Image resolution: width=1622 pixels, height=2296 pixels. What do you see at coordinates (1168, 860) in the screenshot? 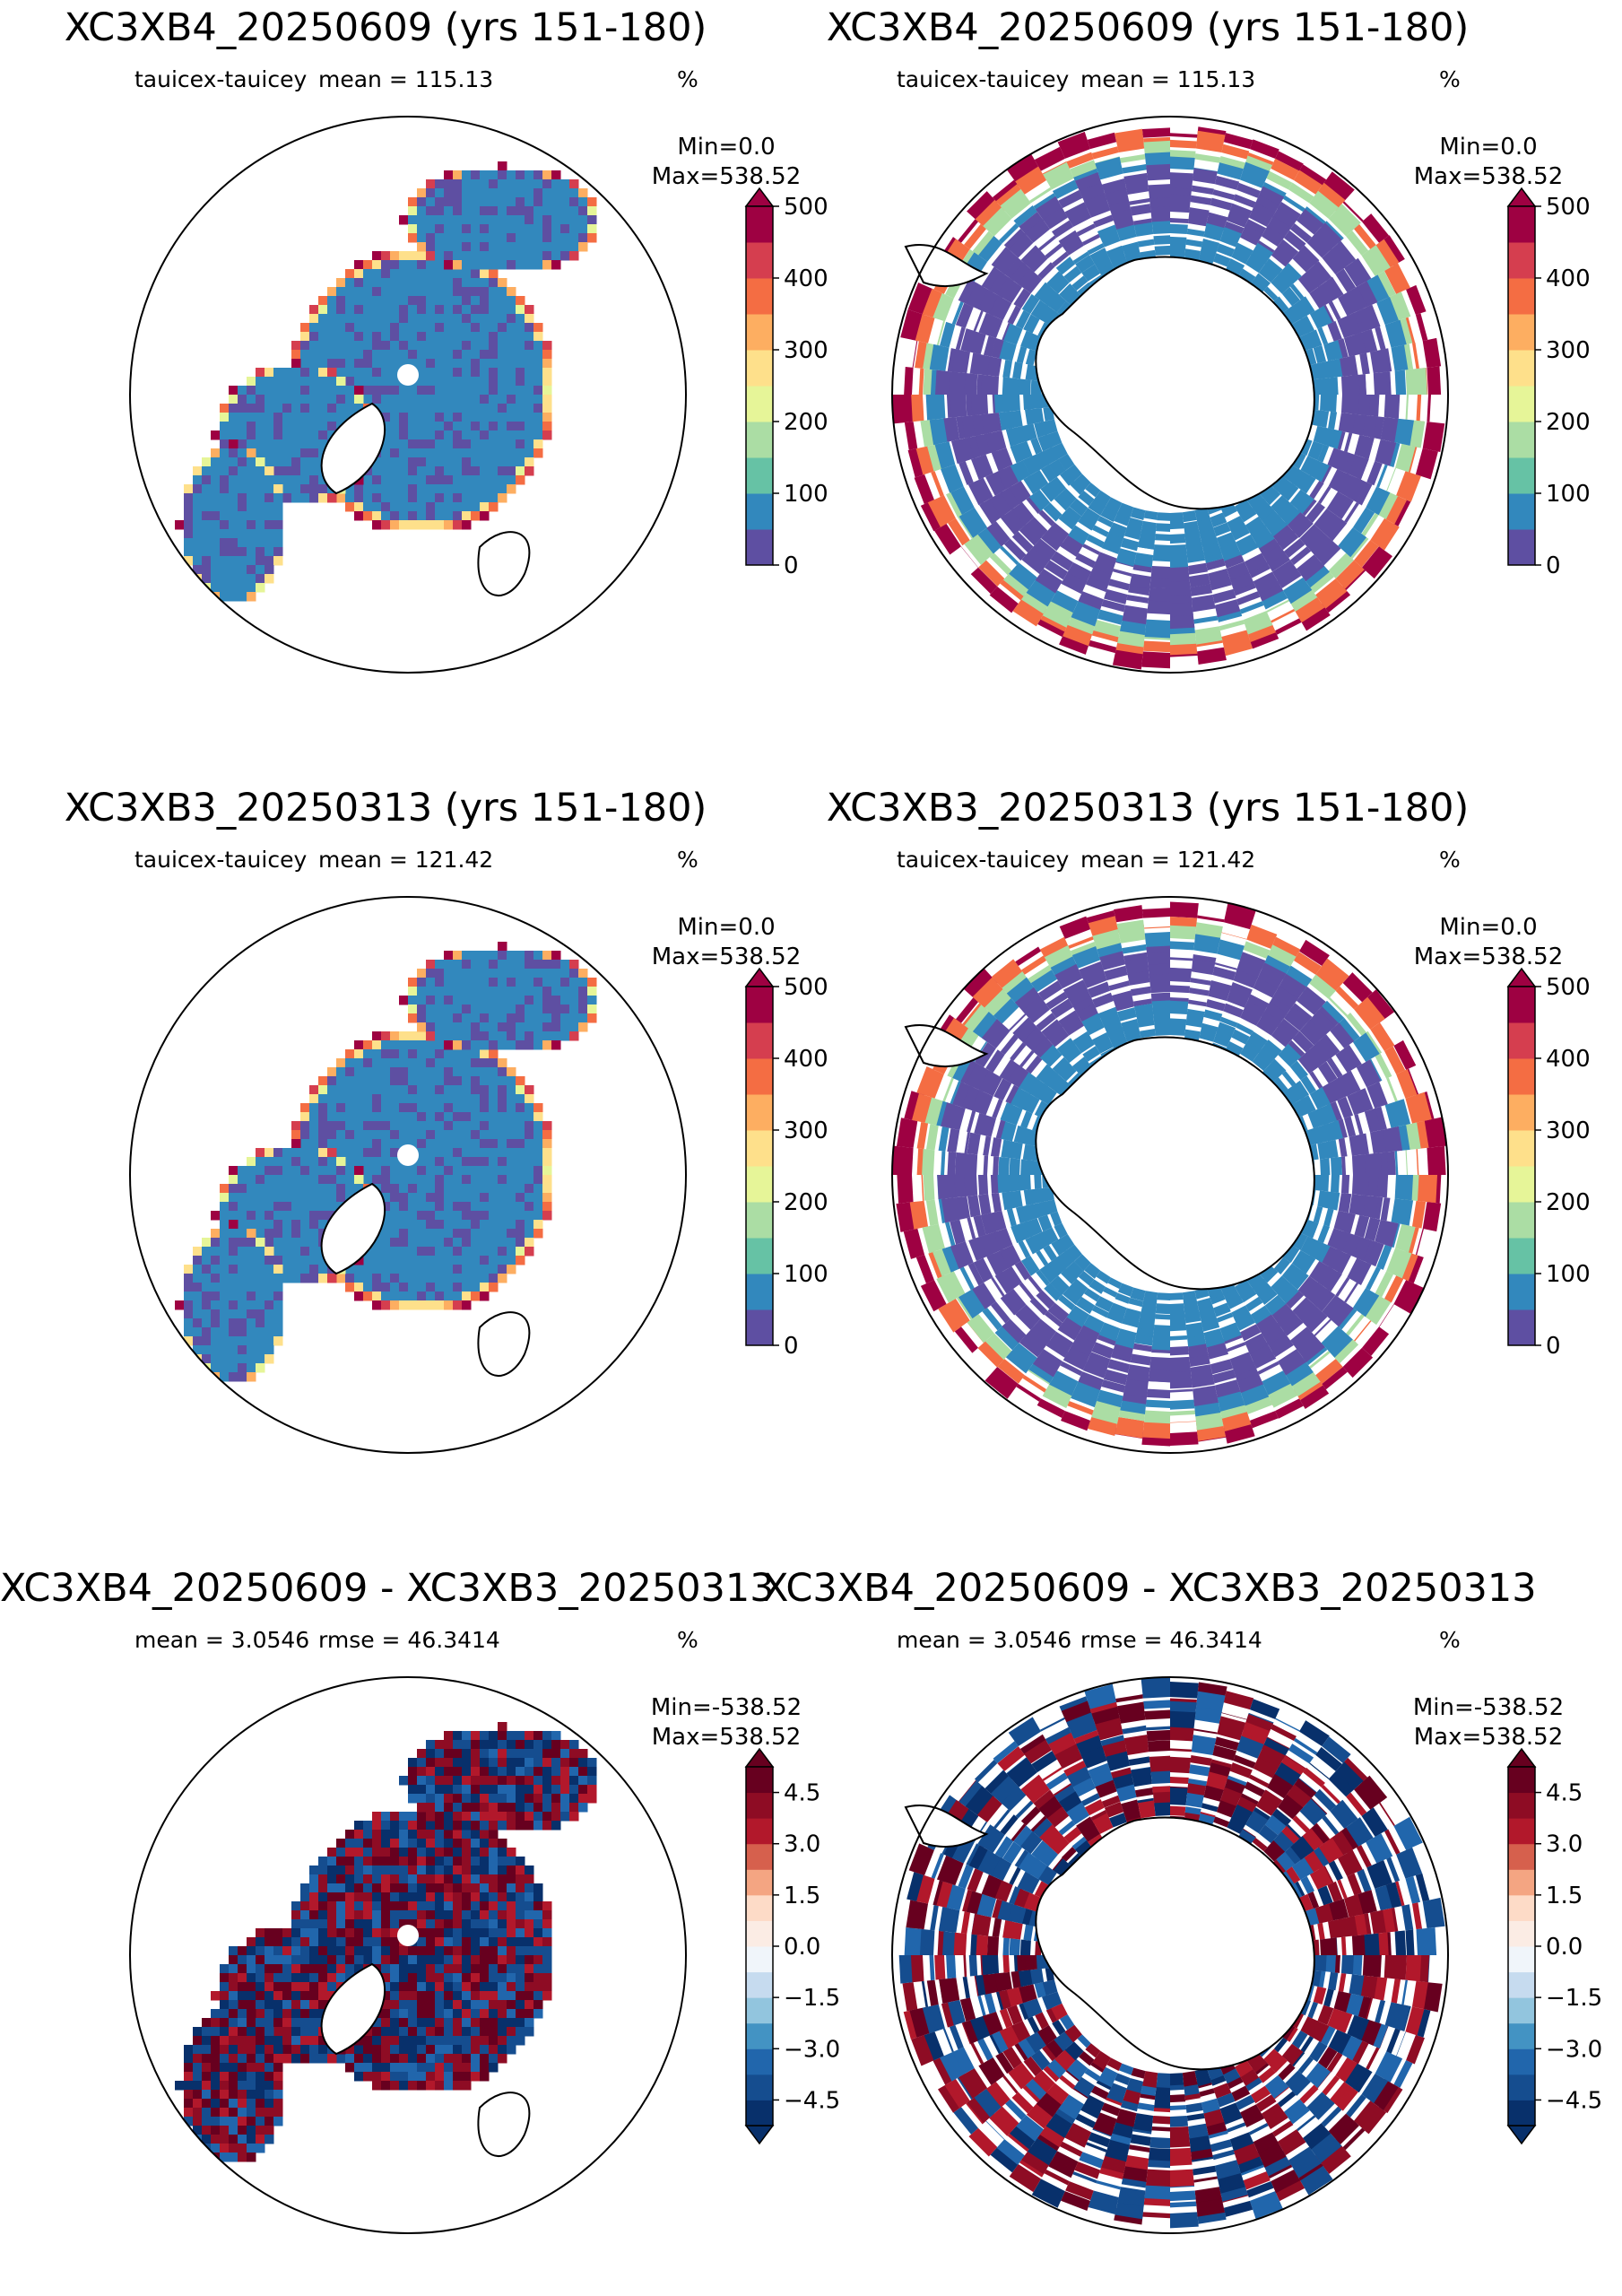
I see `panel-mean-label: mean = 121.42` at bounding box center [1168, 860].